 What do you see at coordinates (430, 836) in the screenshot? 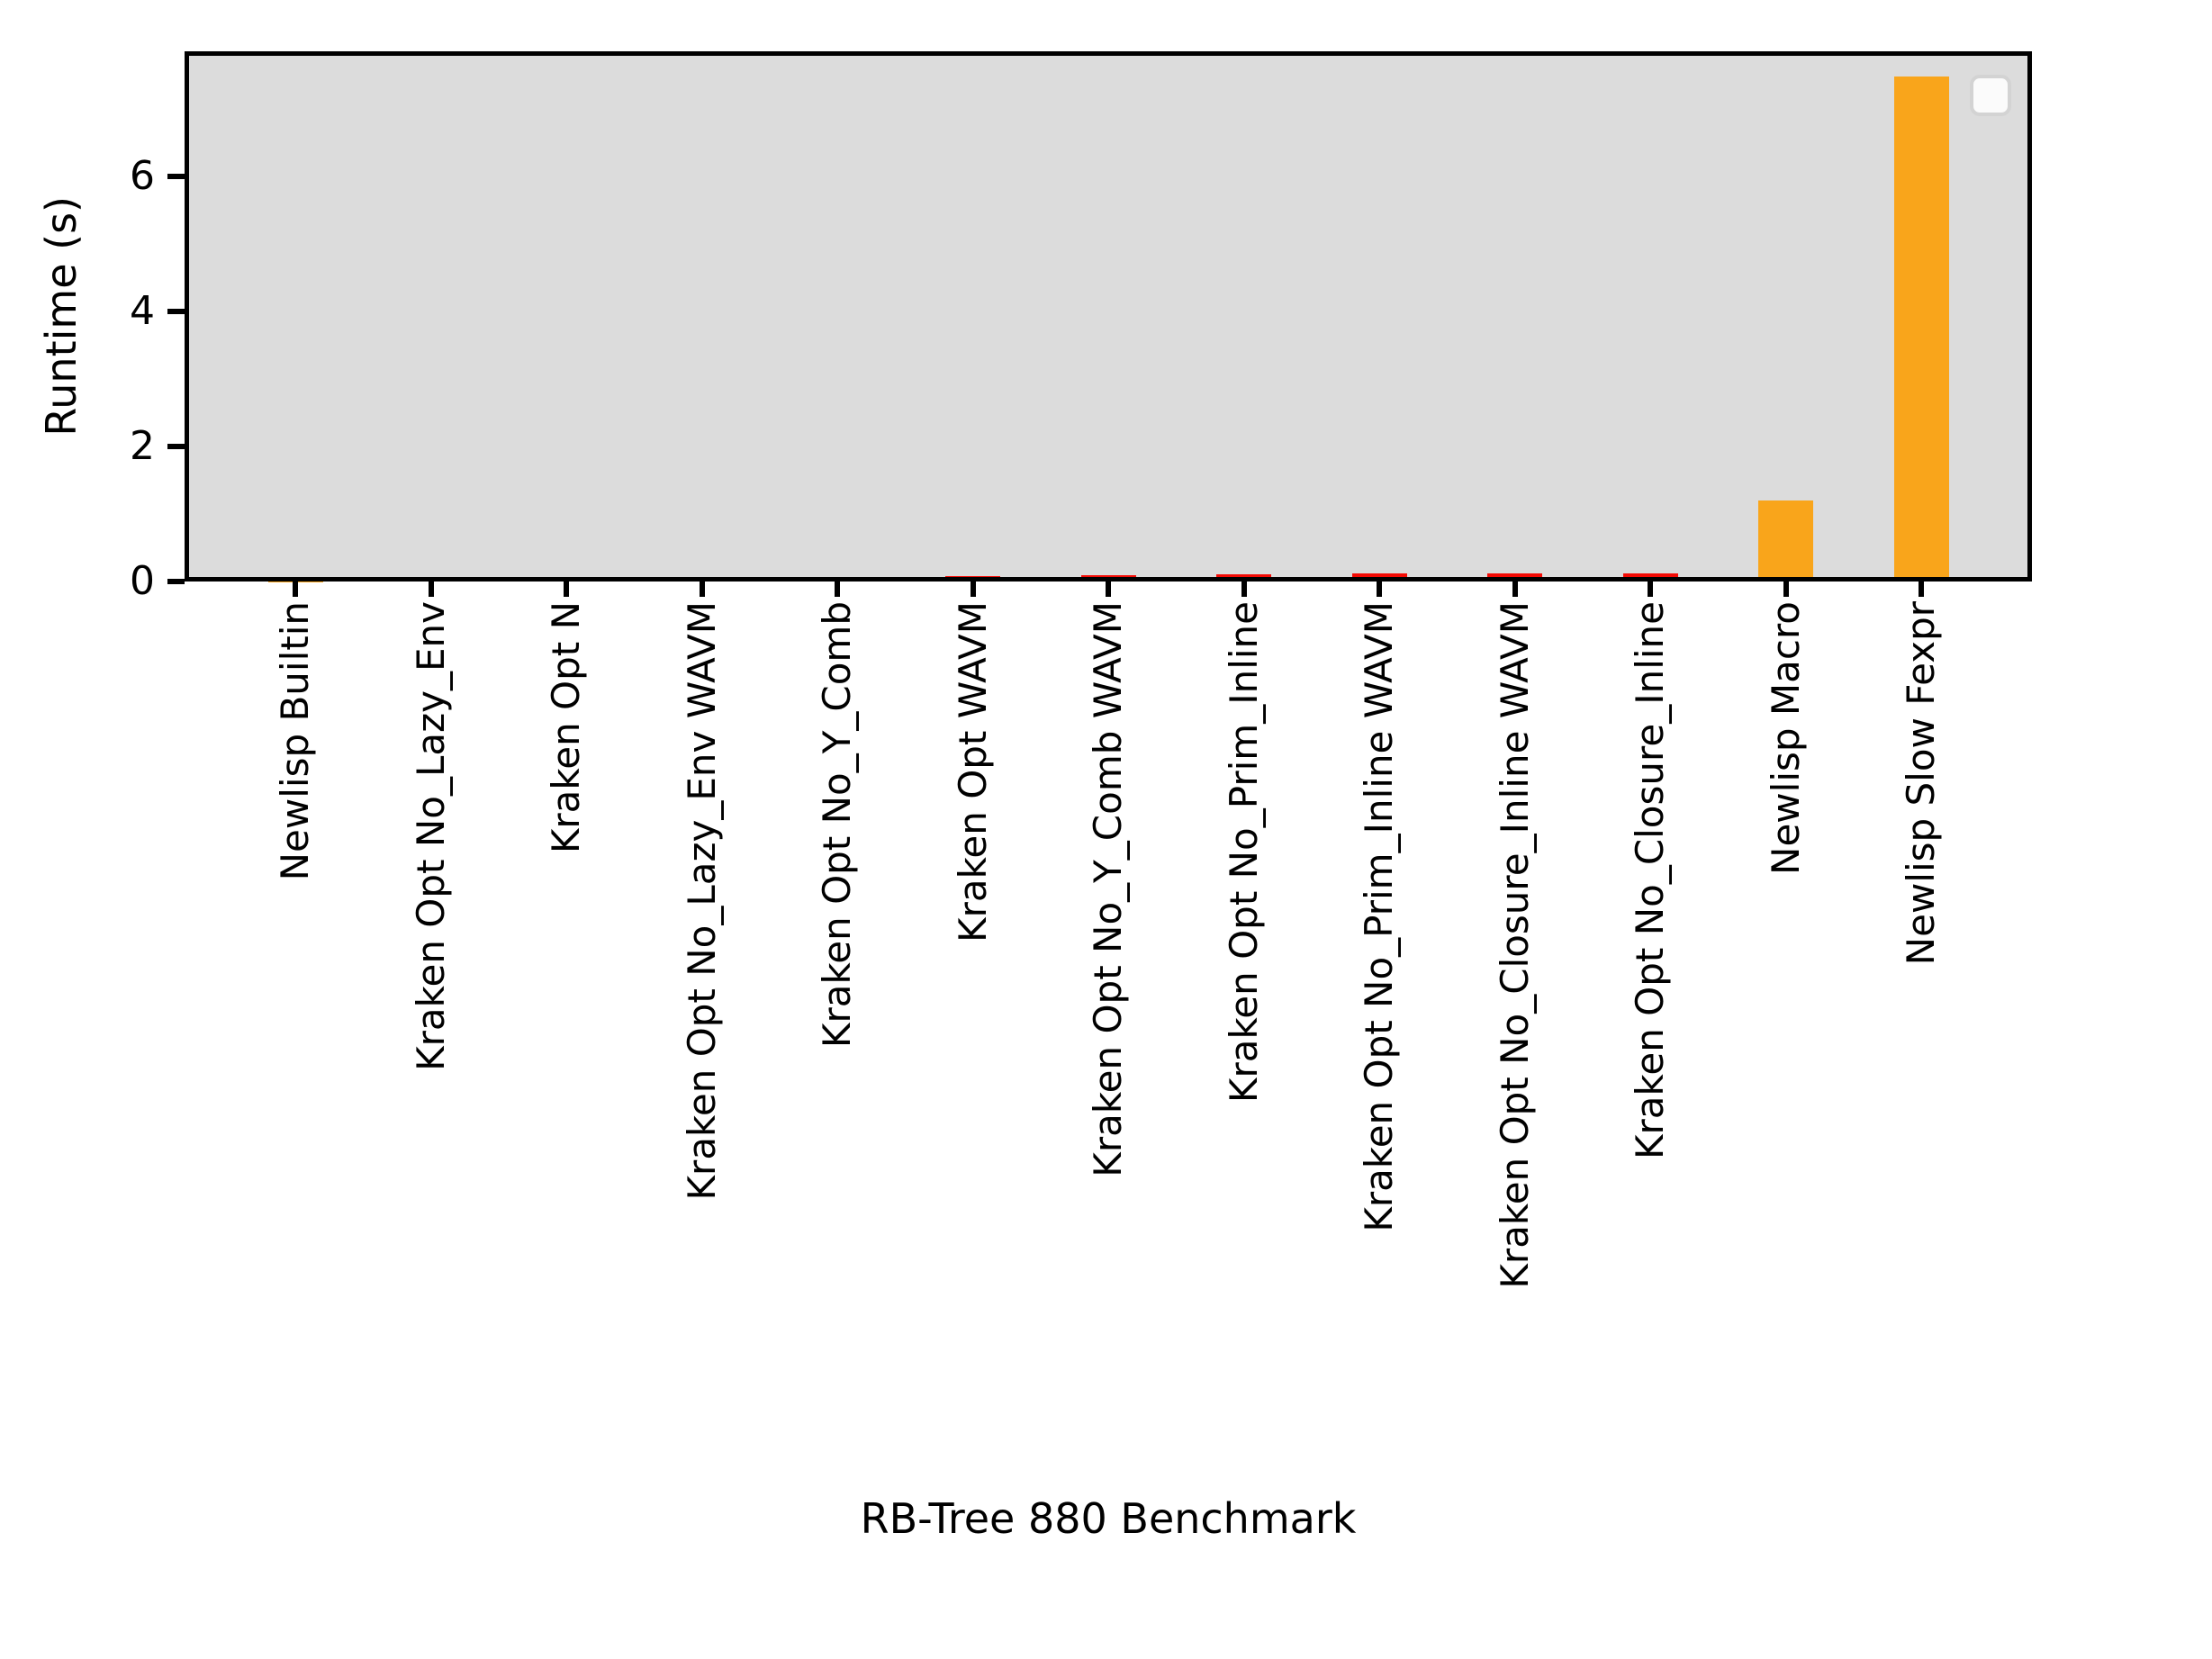
I see `x-tick-label: Kraken Opt No_Lazy_Env` at bounding box center [430, 836].